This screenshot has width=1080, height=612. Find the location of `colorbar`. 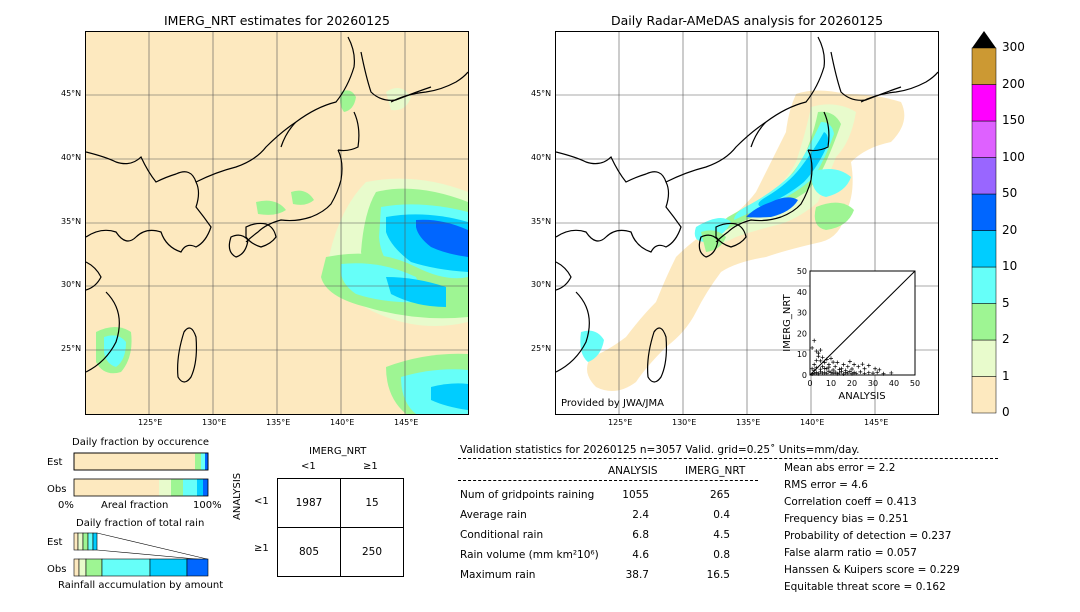

colorbar is located at coordinates (984, 222).